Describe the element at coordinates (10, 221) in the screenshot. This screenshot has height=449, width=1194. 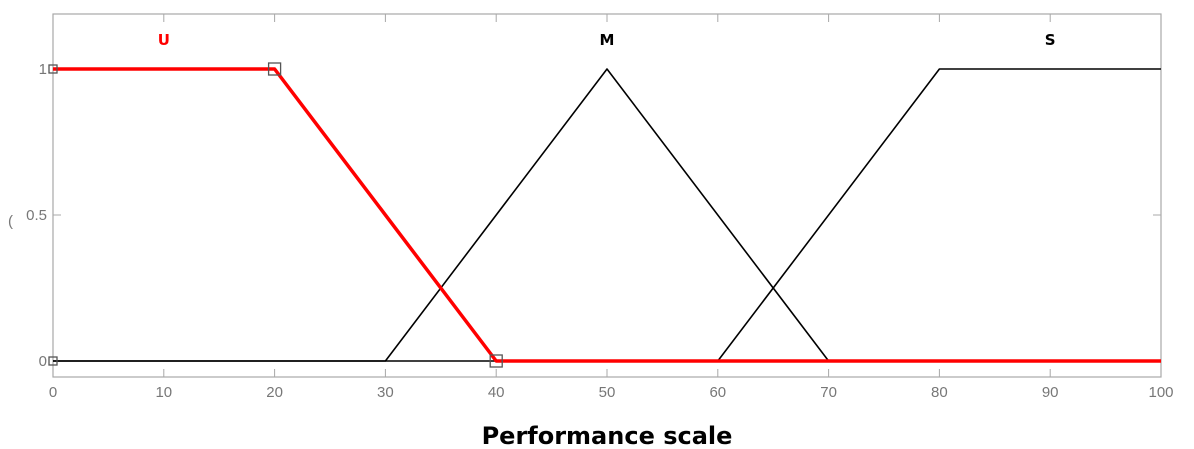
I see `y-axis-label-artifact: (` at that location.